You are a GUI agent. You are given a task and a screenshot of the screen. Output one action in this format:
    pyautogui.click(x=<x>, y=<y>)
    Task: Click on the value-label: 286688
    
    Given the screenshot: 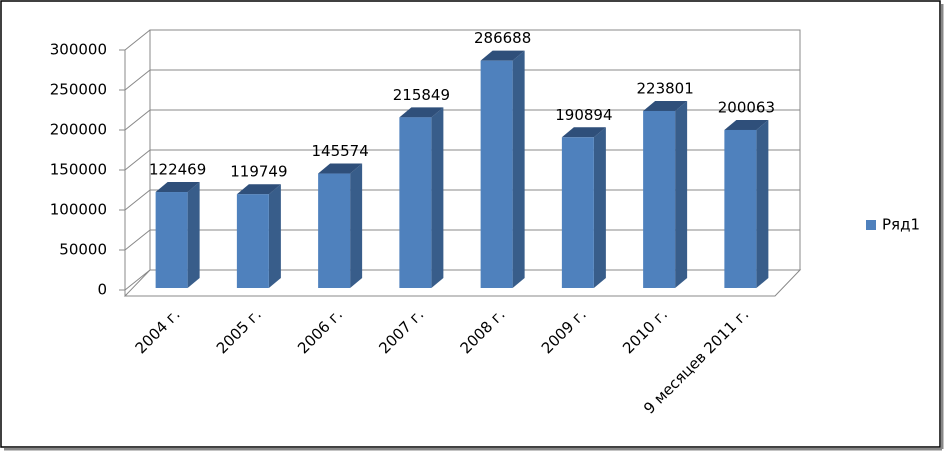 What is the action you would take?
    pyautogui.click(x=502, y=38)
    